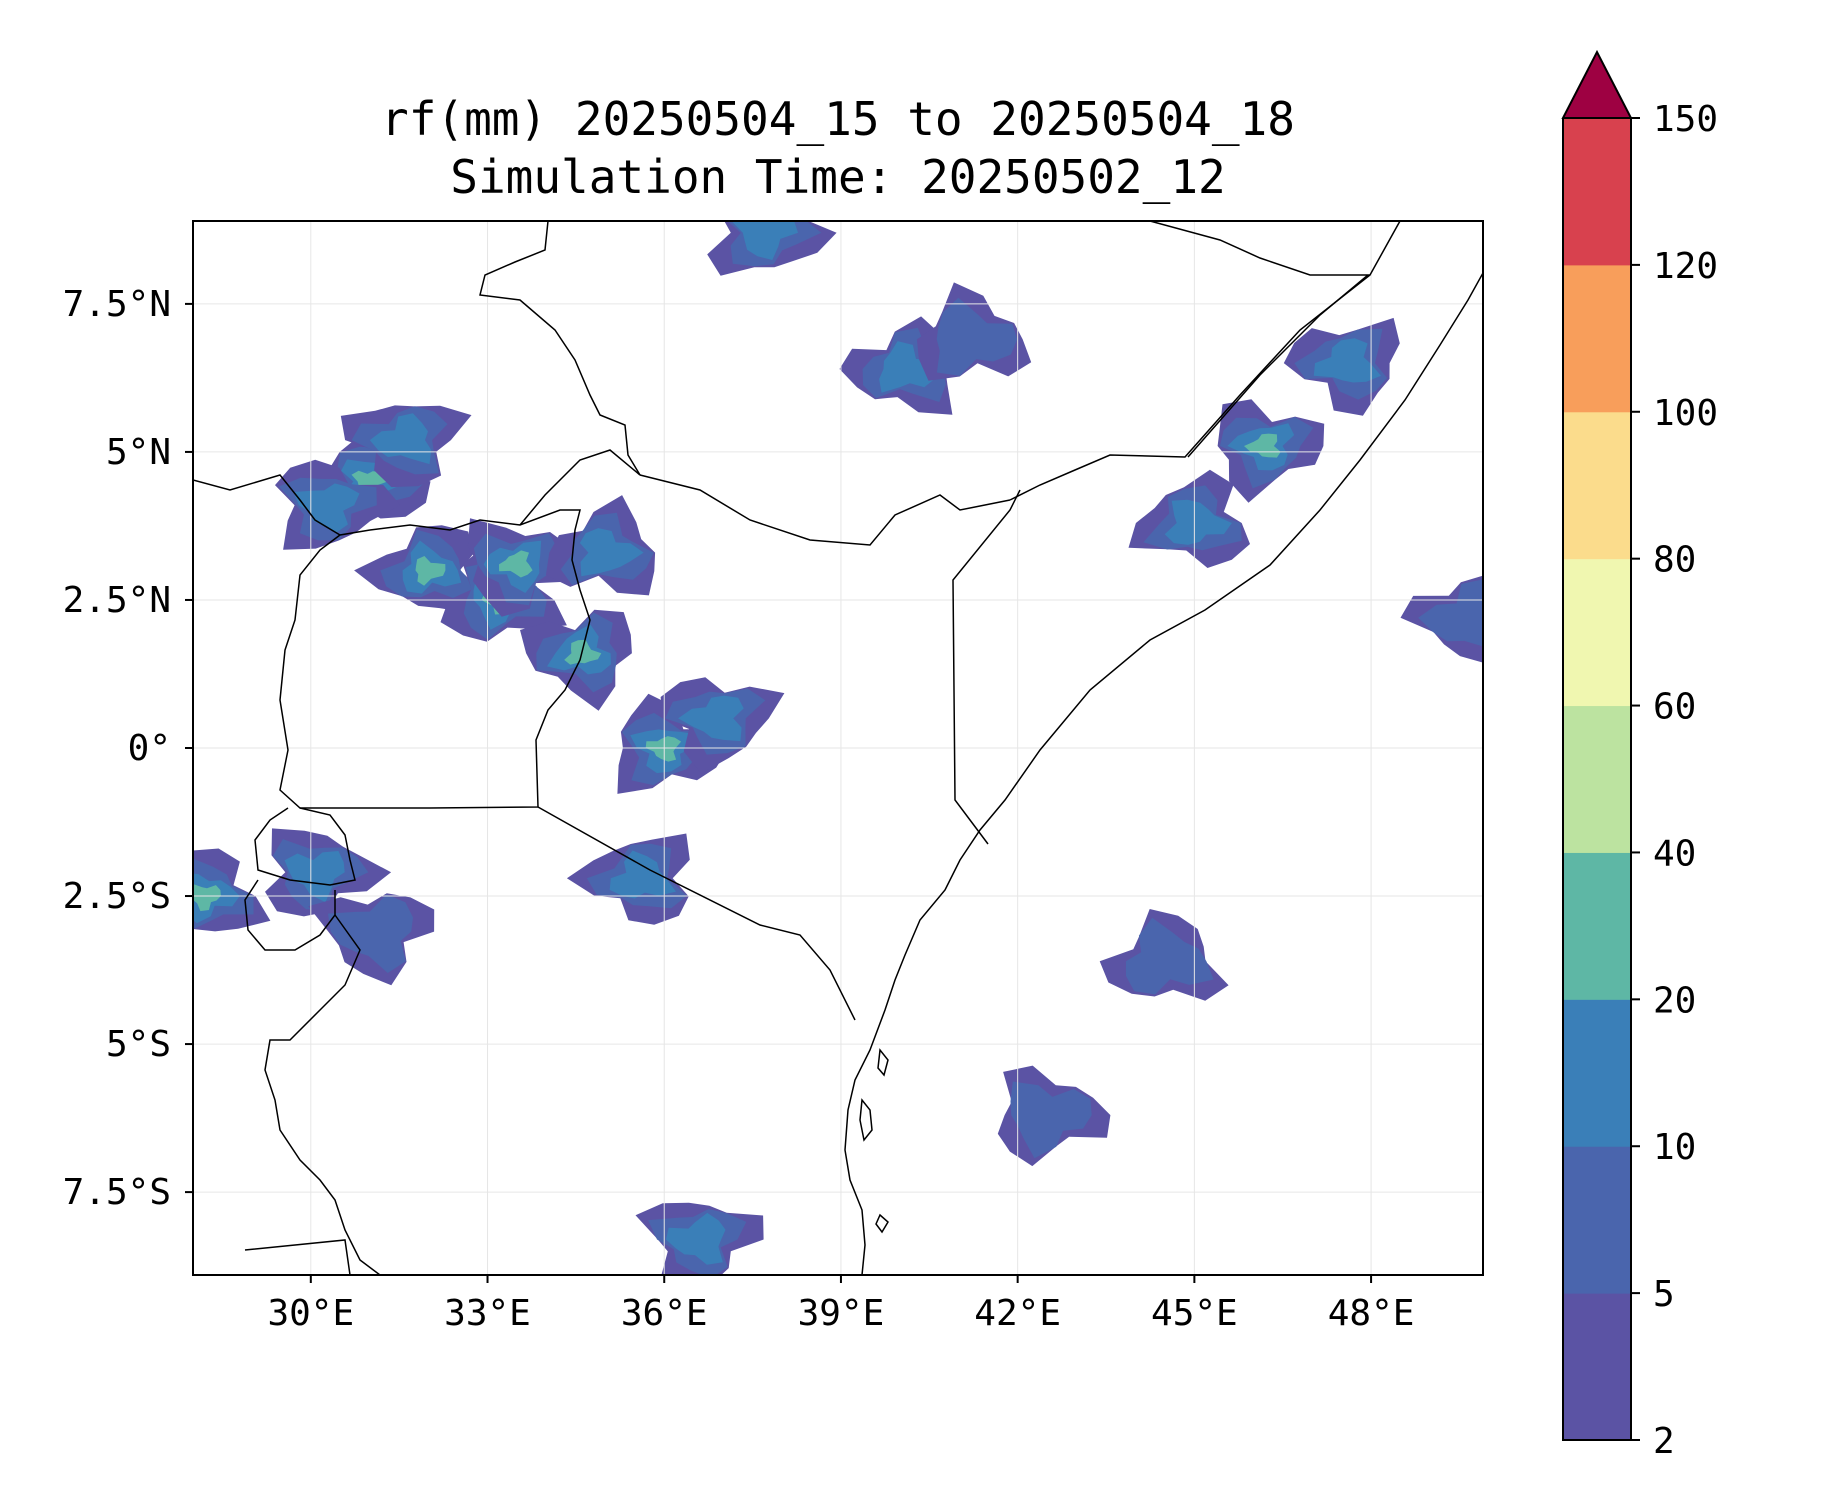 This screenshot has height=1500, width=1833. I want to click on lat-tick-label: 7.5°S, so click(117, 1192).